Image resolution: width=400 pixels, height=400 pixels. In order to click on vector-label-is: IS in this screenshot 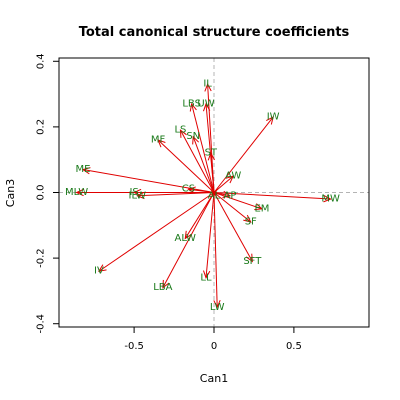, I will do `click(133, 192)`.